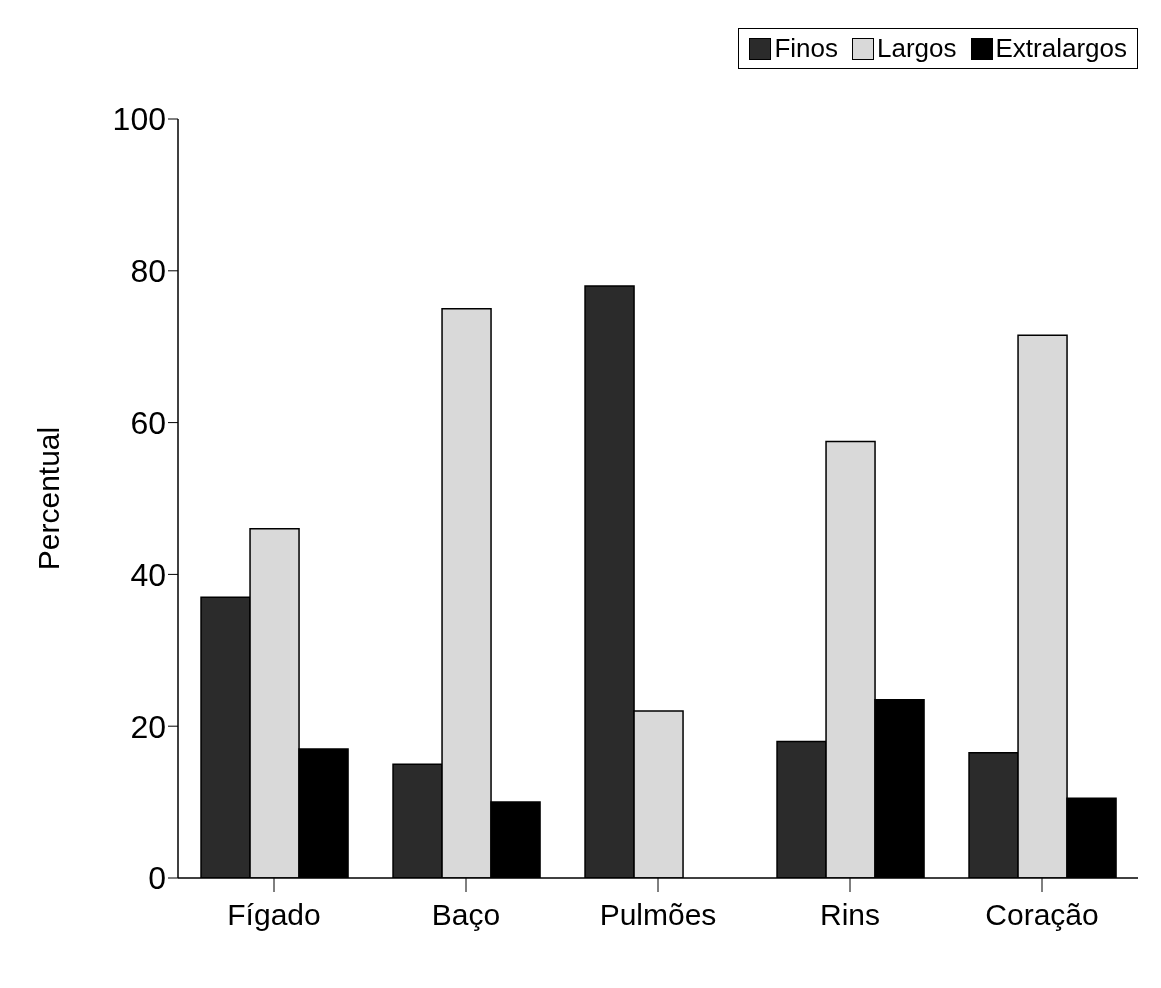 Image resolution: width=1161 pixels, height=988 pixels. What do you see at coordinates (148, 574) in the screenshot?
I see `y-tick-label: 40` at bounding box center [148, 574].